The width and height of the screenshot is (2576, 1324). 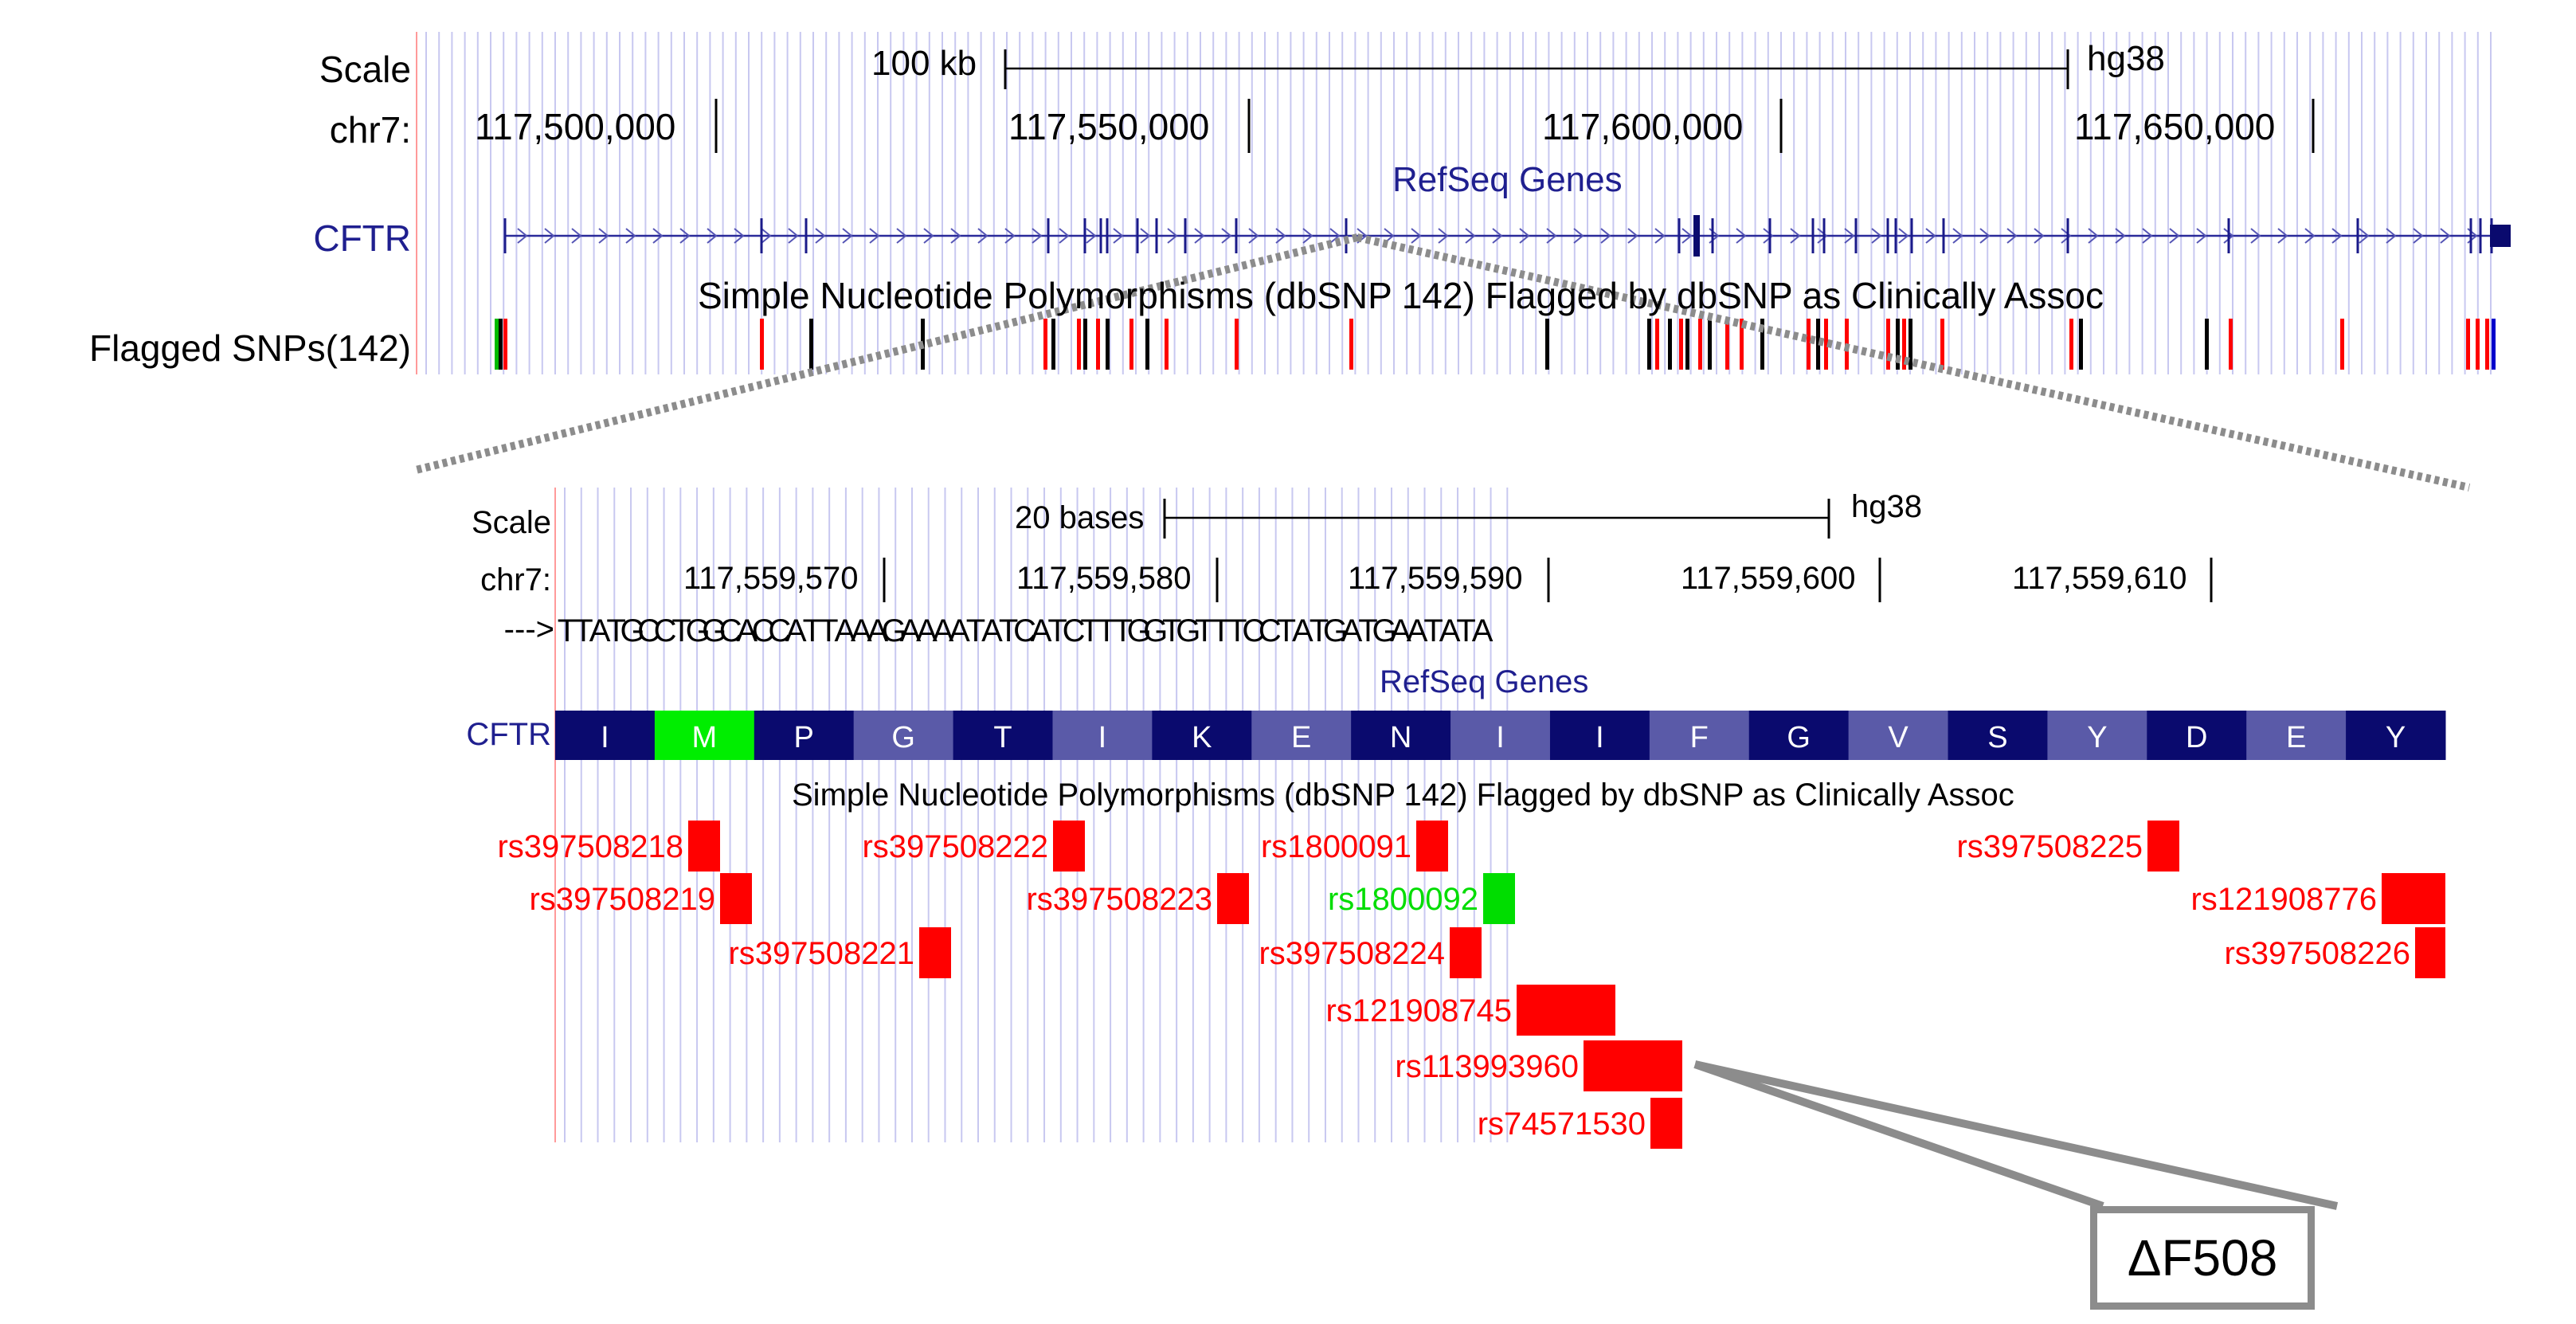 I want to click on top-gene-label: CFTR, so click(x=362, y=238).